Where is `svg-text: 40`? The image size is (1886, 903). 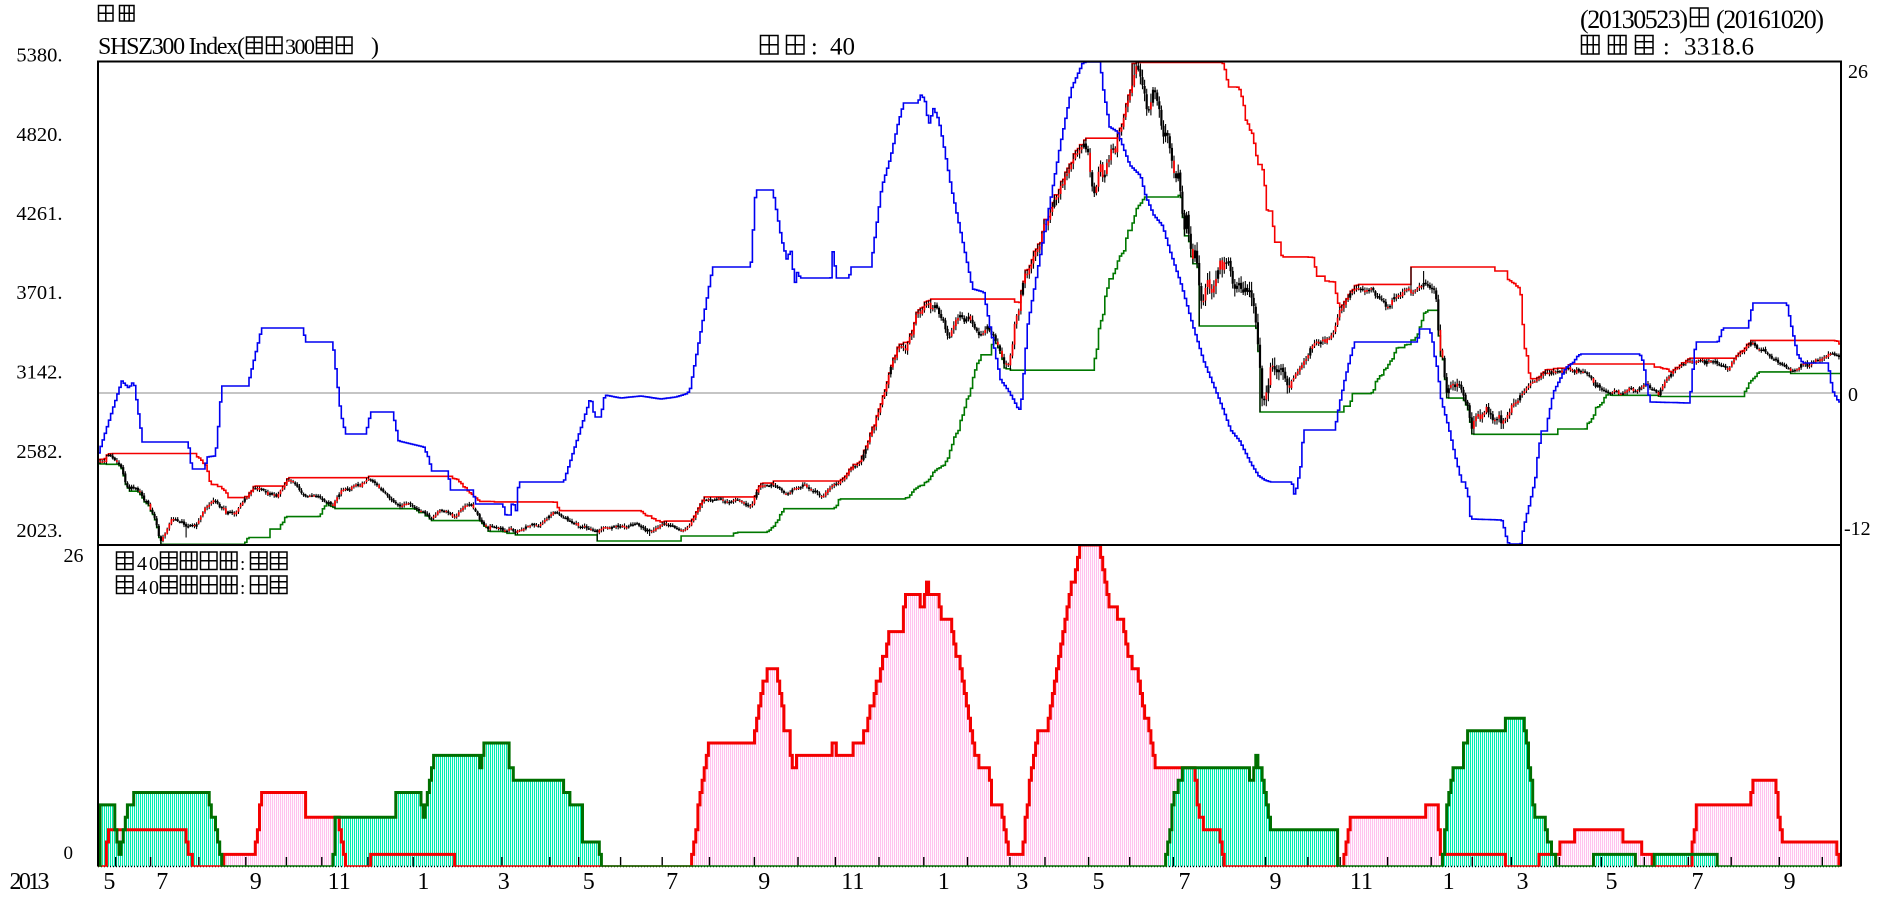
svg-text: 40 is located at coordinates (842, 47).